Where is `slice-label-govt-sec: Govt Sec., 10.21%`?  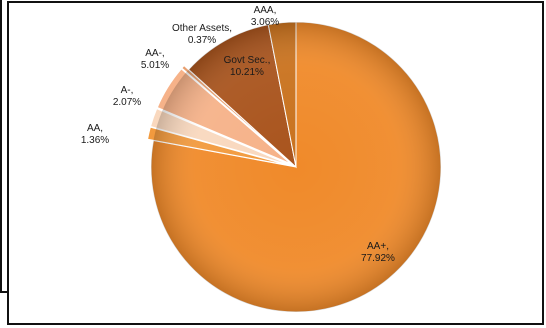 slice-label-govt-sec: Govt Sec., 10.21% is located at coordinates (247, 66).